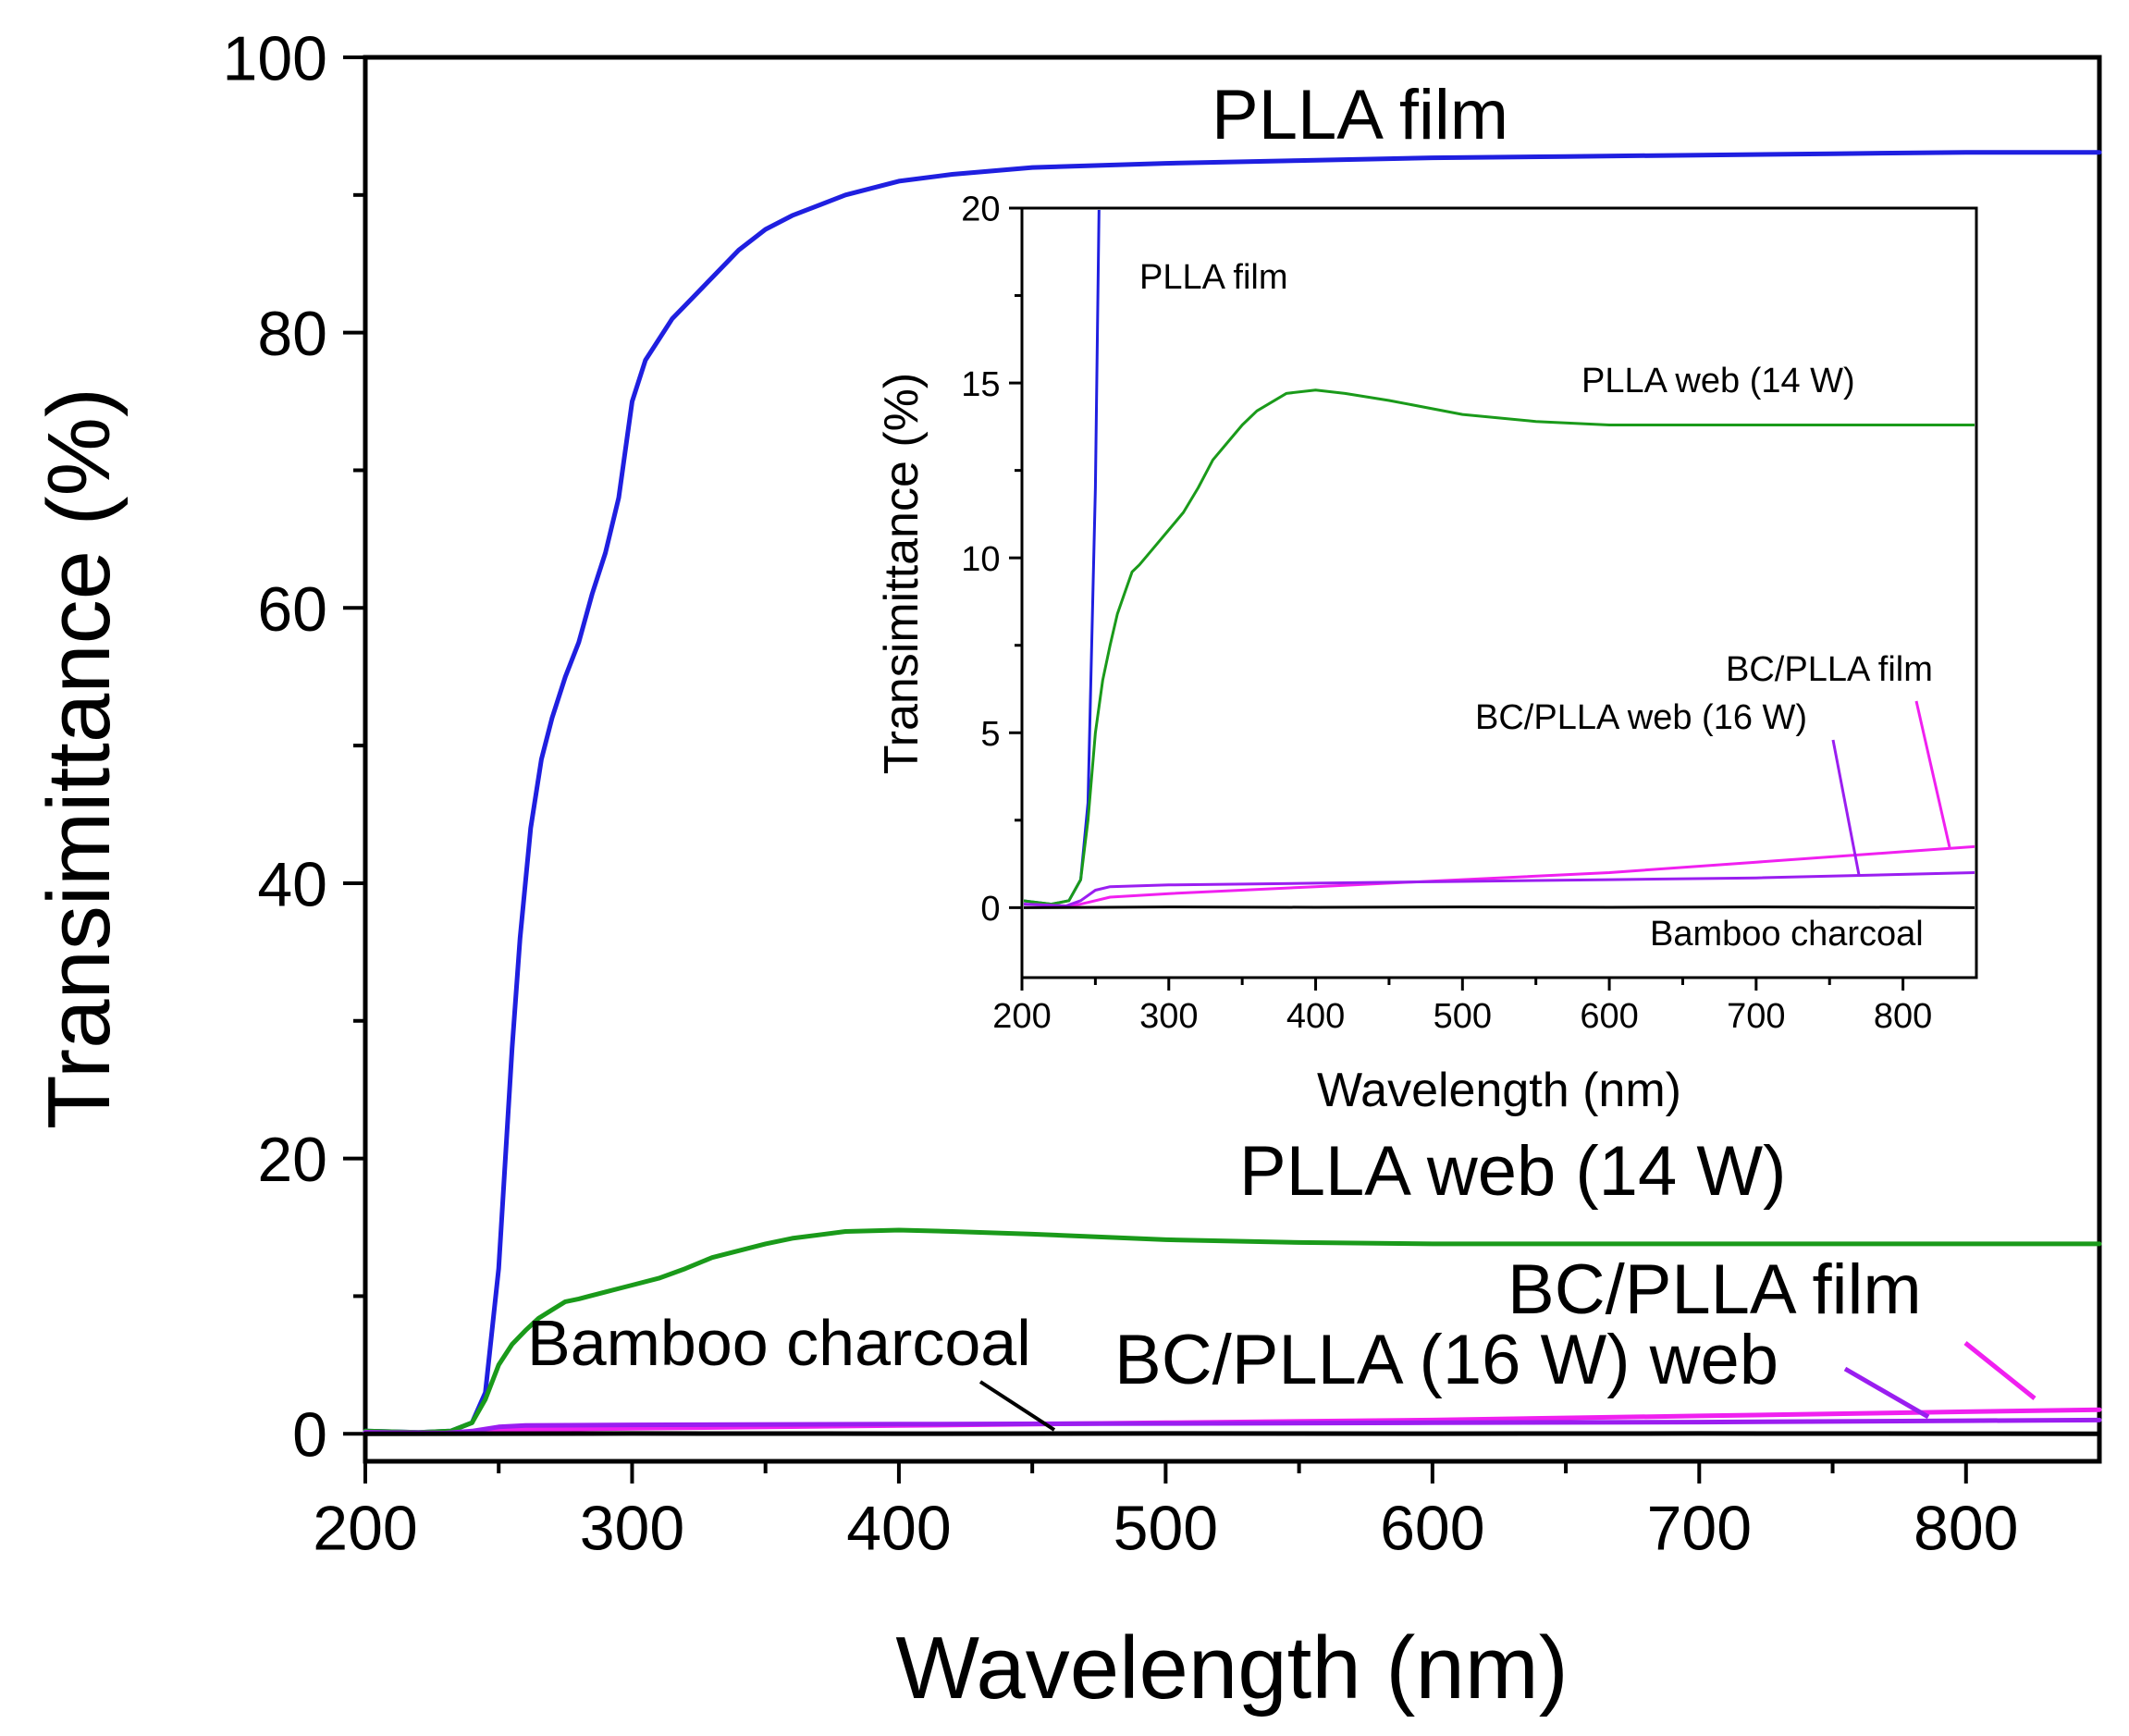  Describe the element at coordinates (2000, 1370) in the screenshot. I see `pointer-bc-plla-film` at that location.